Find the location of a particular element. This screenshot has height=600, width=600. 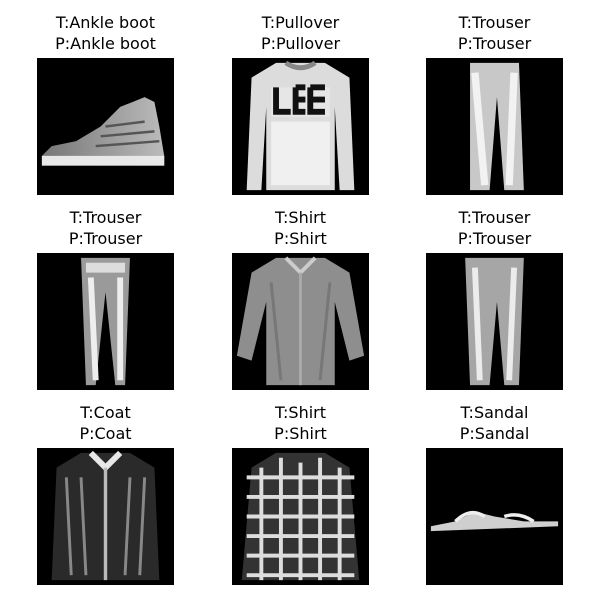

predicted-label: P:Ankle boot is located at coordinates (105, 43).